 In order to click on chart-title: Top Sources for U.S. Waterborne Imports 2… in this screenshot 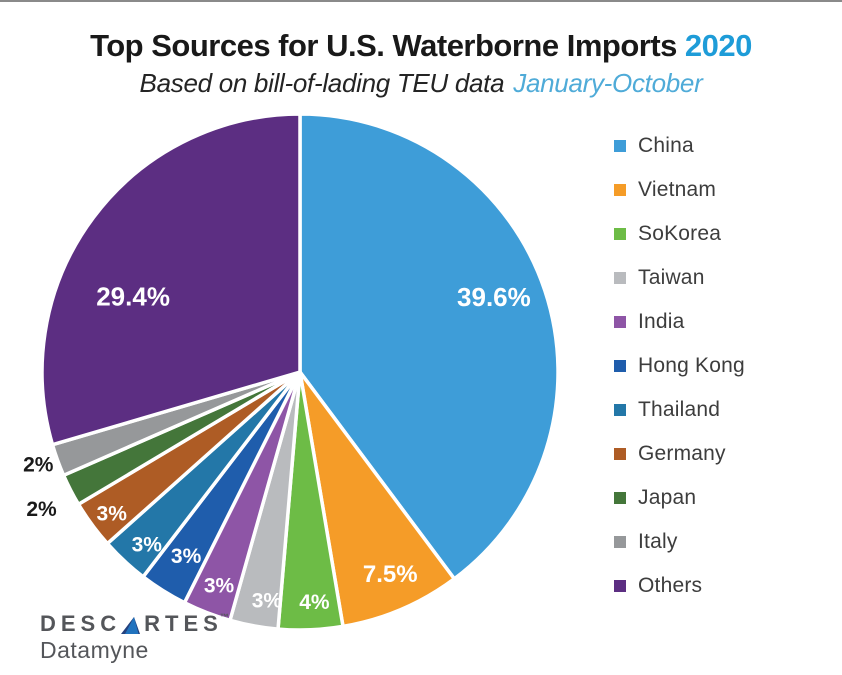, I will do `click(421, 46)`.